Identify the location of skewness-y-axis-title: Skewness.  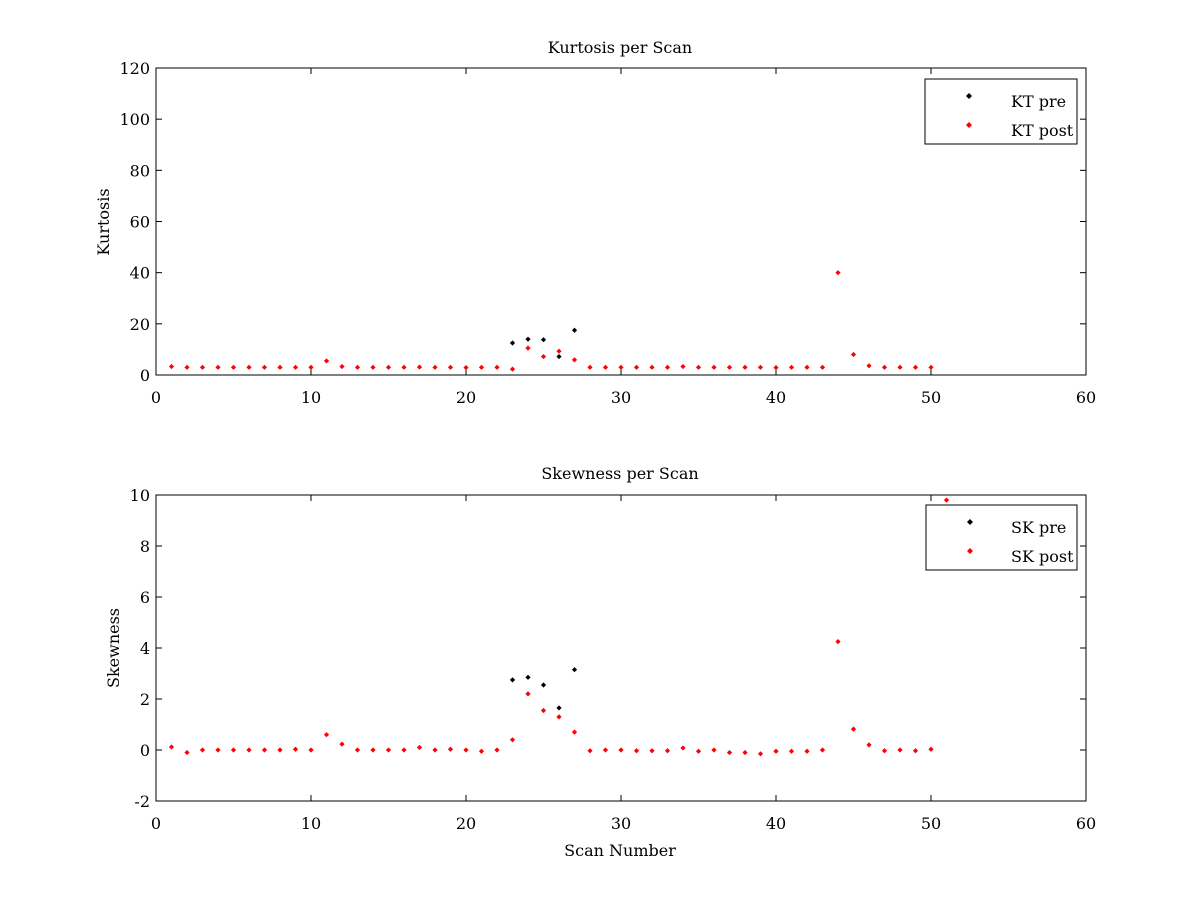
(113, 648).